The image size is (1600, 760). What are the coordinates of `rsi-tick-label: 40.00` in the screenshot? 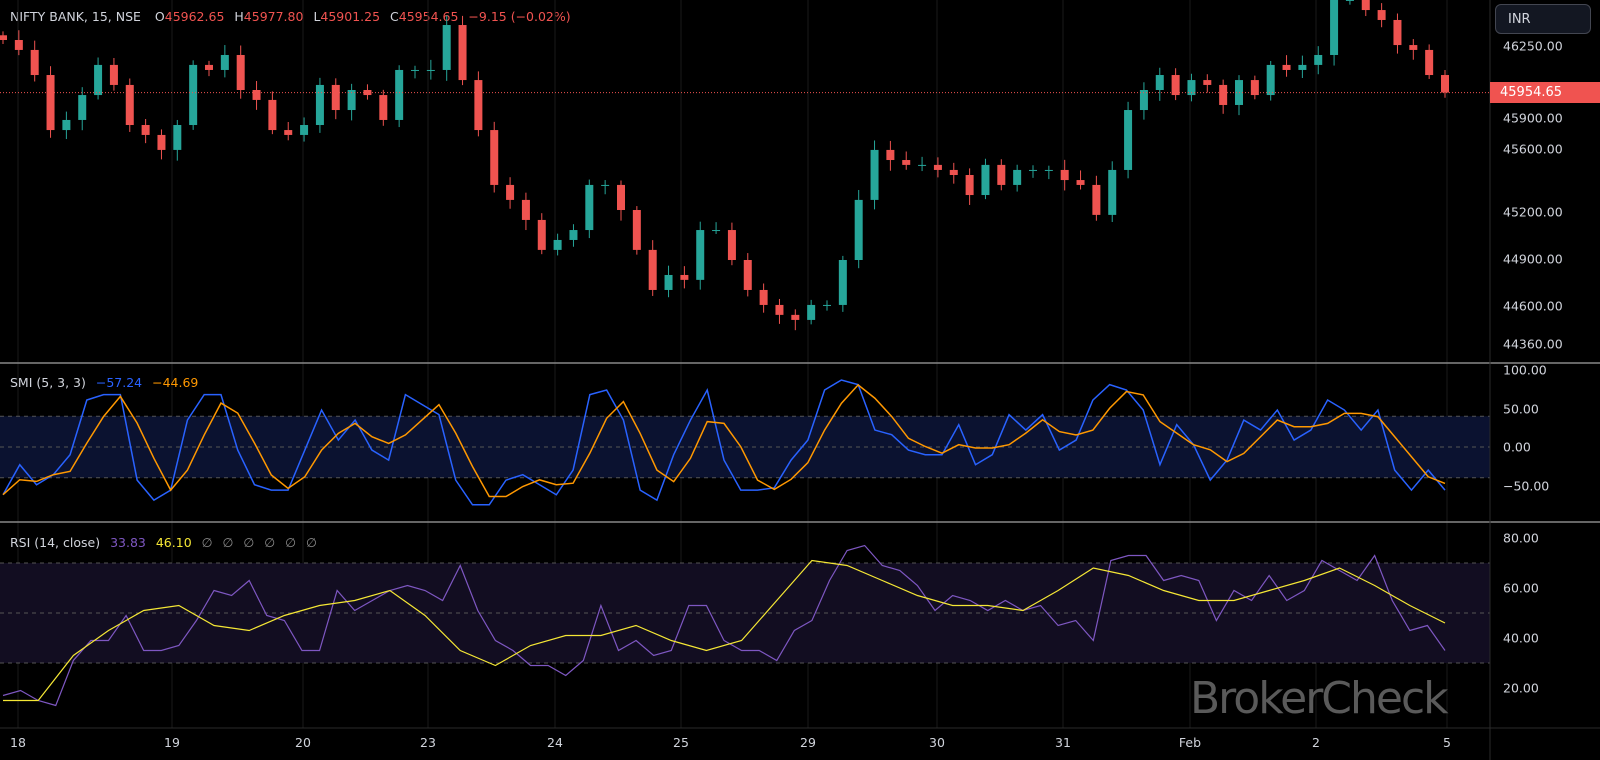 It's located at (1521, 638).